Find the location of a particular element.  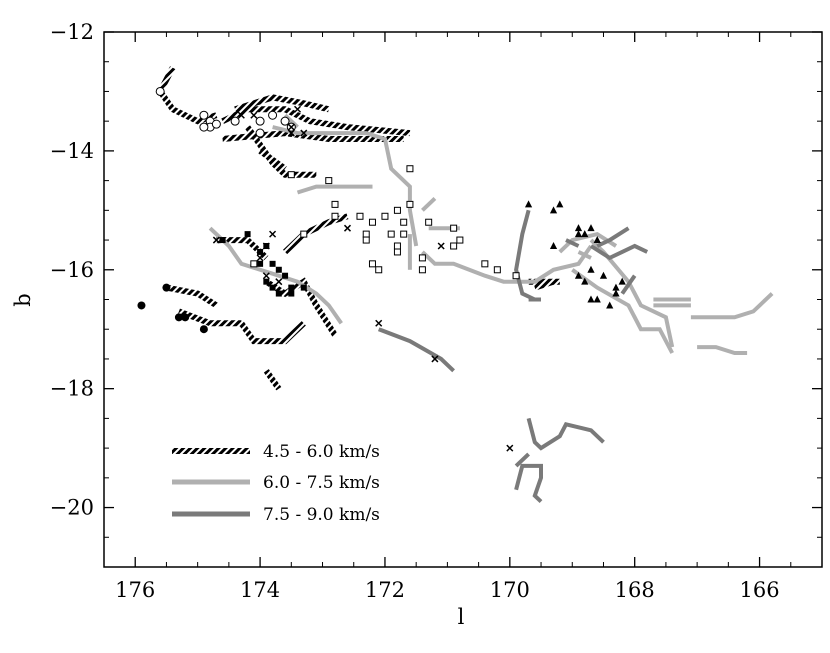

marker-group-open-square is located at coordinates (385, 222).